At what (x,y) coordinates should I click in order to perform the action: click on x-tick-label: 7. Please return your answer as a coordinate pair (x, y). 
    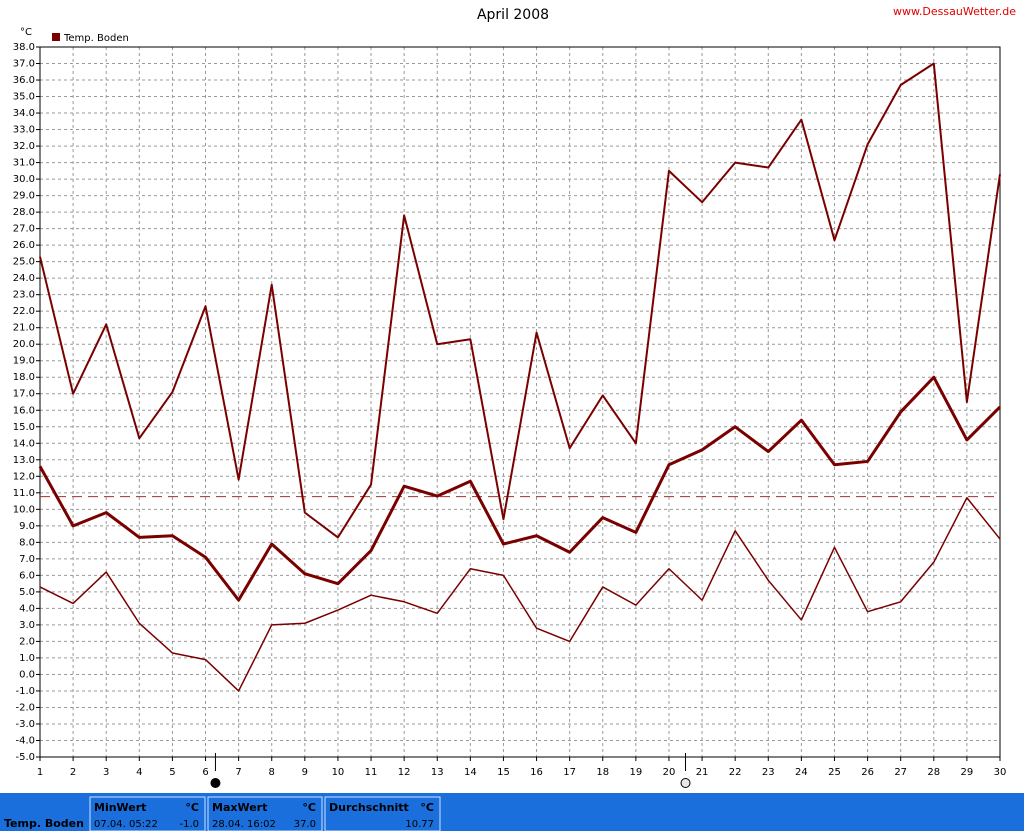
    Looking at the image, I should click on (238, 772).